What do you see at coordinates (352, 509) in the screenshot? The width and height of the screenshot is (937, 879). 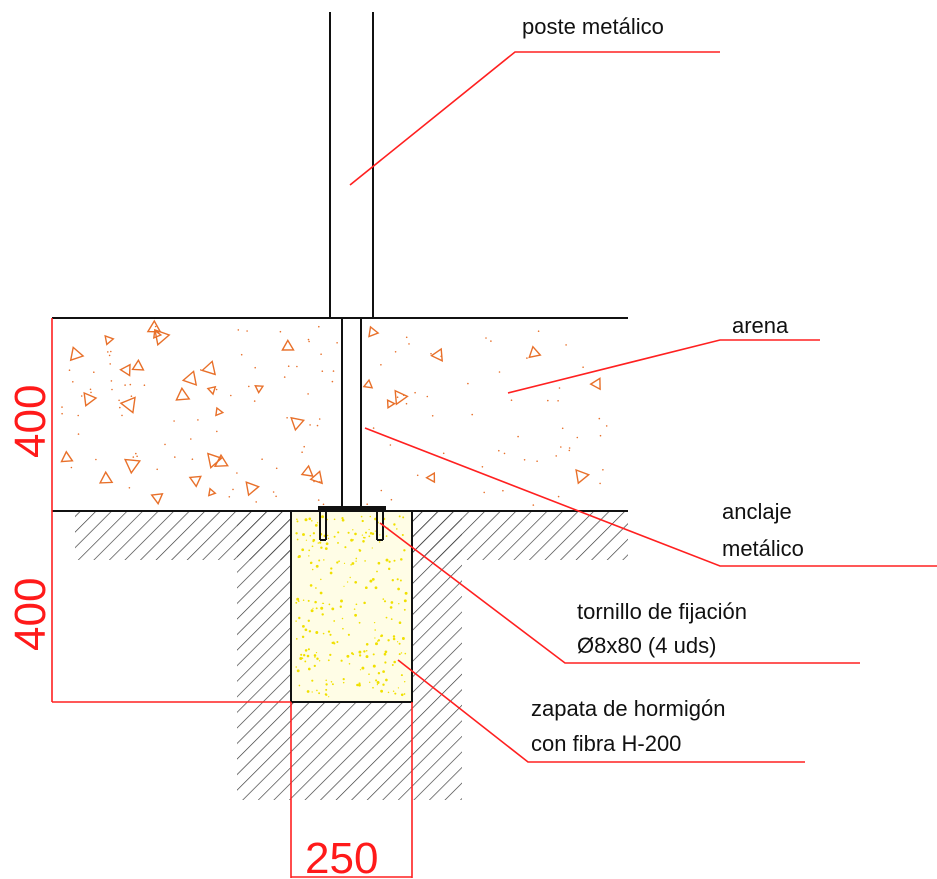 I see `anchor-plate` at bounding box center [352, 509].